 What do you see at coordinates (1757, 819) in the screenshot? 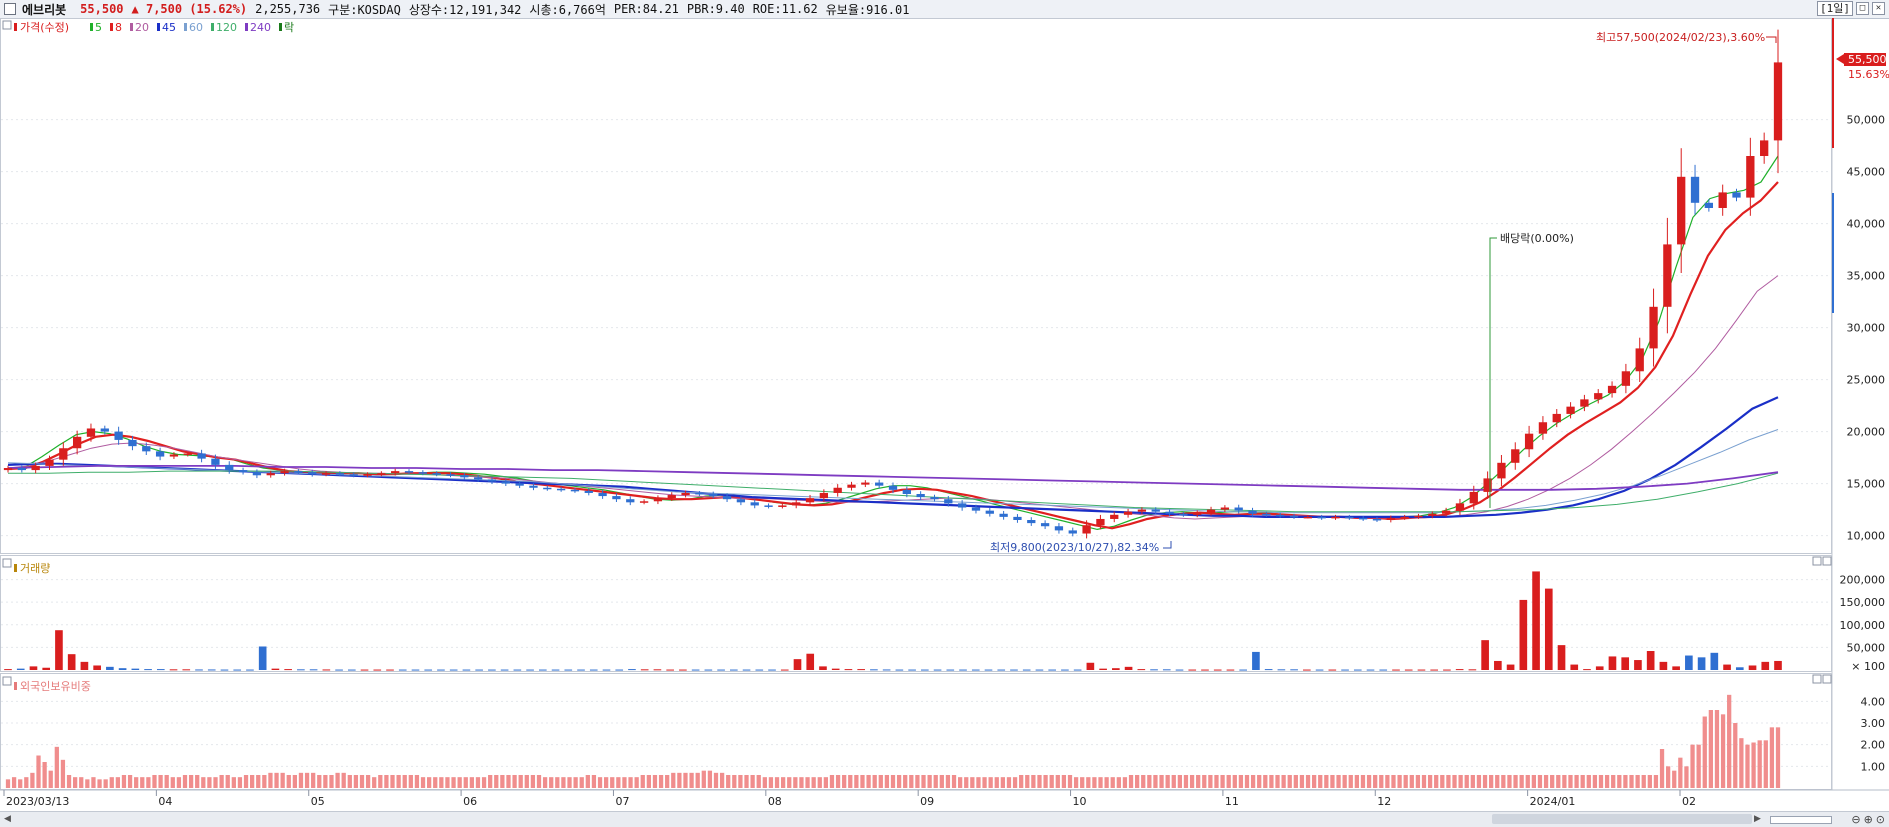
I see `scroll-right-icon: ▶` at bounding box center [1757, 819].